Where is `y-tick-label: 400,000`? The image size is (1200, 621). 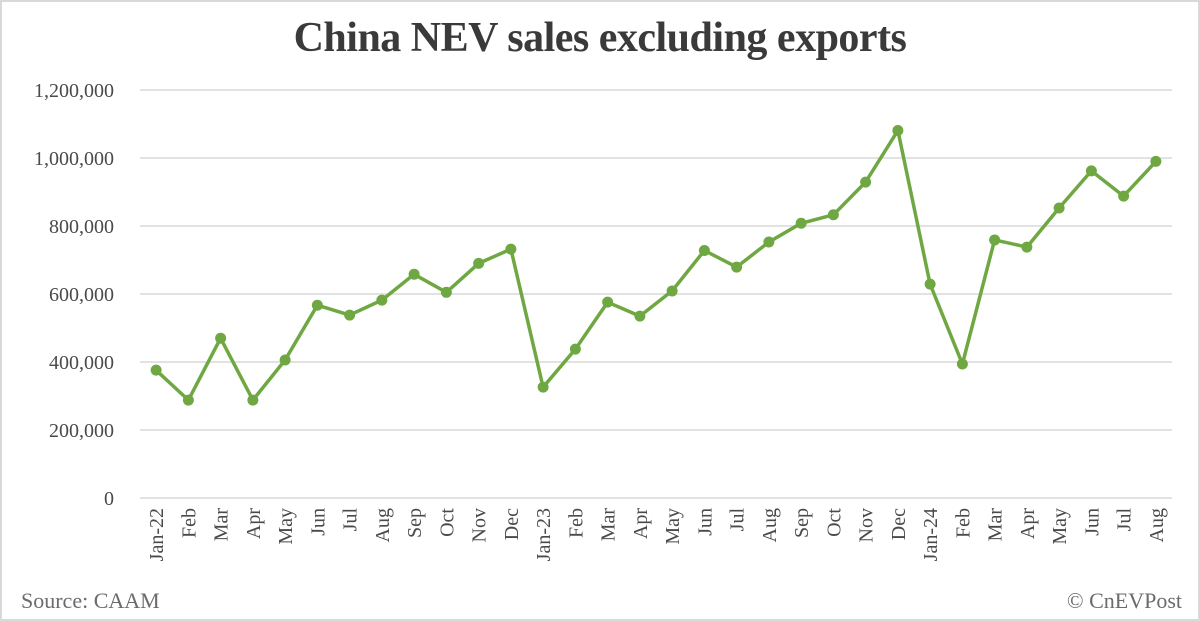
y-tick-label: 400,000 is located at coordinates (81, 363).